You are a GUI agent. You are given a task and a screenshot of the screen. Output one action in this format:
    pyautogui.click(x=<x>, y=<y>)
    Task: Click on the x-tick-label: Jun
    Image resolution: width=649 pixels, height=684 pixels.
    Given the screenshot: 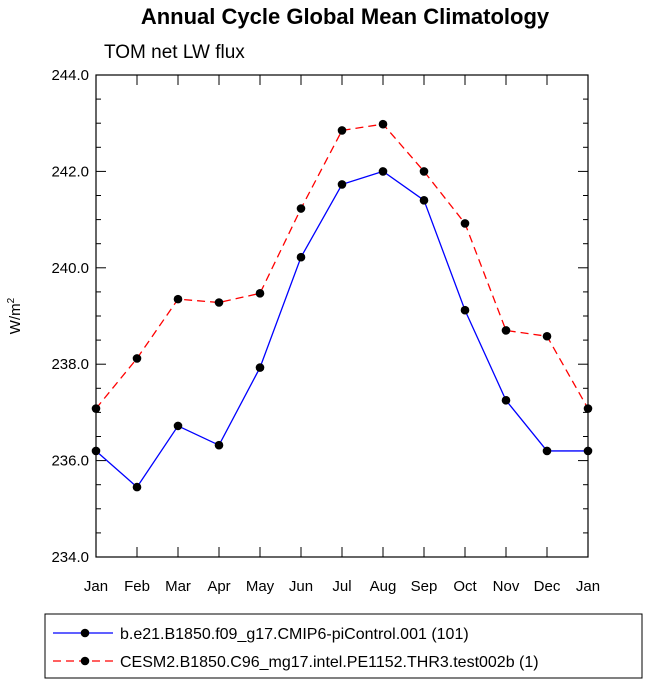 What is the action you would take?
    pyautogui.click(x=301, y=586)
    